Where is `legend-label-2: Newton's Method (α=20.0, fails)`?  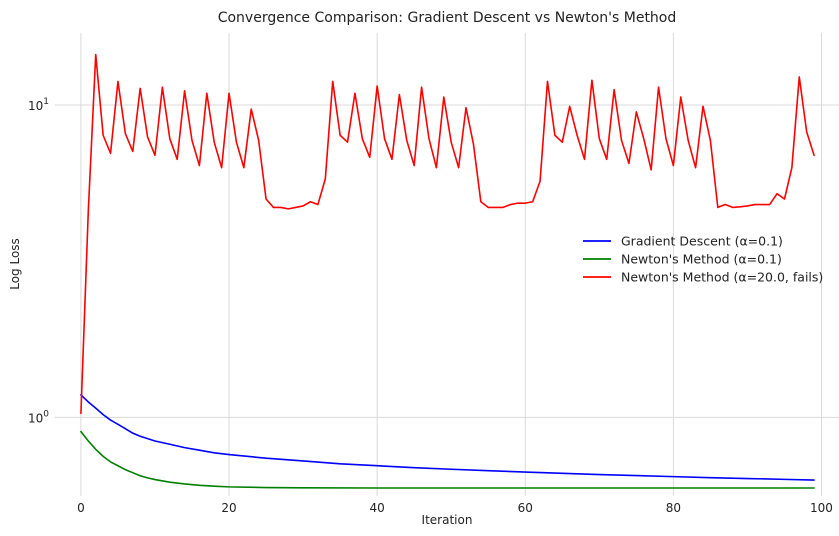 legend-label-2: Newton's Method (α=20.0, fails) is located at coordinates (722, 277).